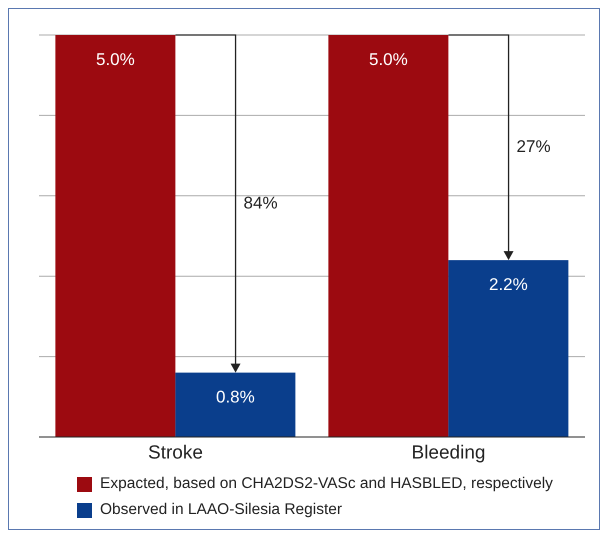  Describe the element at coordinates (261, 202) in the screenshot. I see `annotation: 84%` at that location.